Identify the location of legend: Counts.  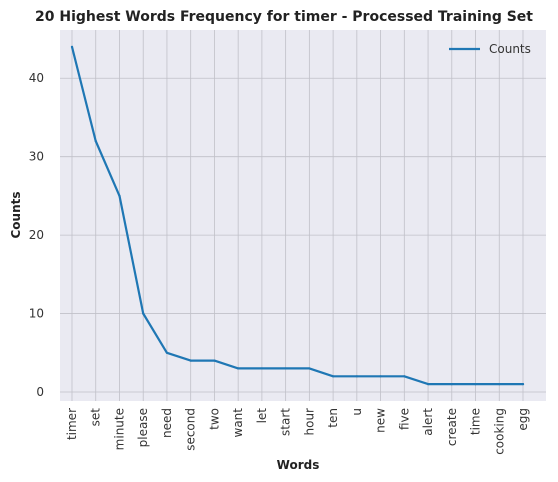
(490, 49).